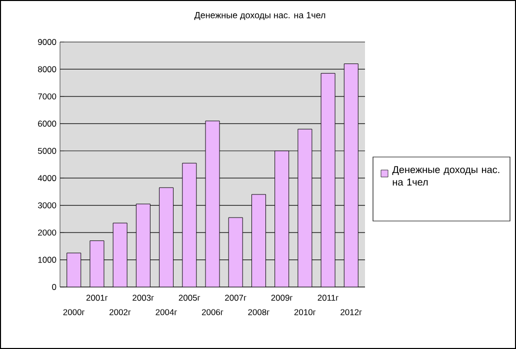 The height and width of the screenshot is (349, 516). What do you see at coordinates (213, 312) in the screenshot?
I see `x-tick-label: 2006г` at bounding box center [213, 312].